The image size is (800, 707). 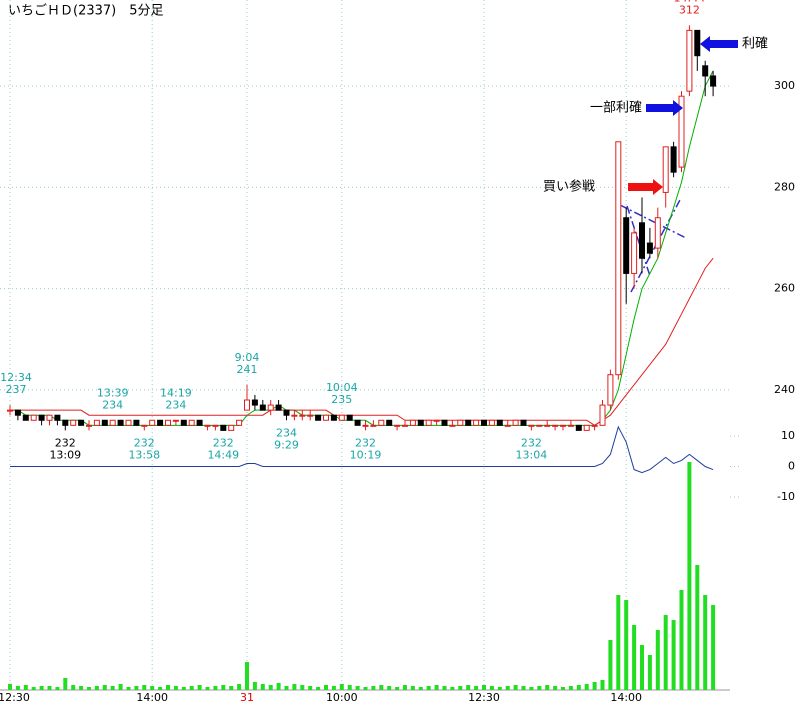 I want to click on annotation-time: 10:04, so click(x=342, y=387).